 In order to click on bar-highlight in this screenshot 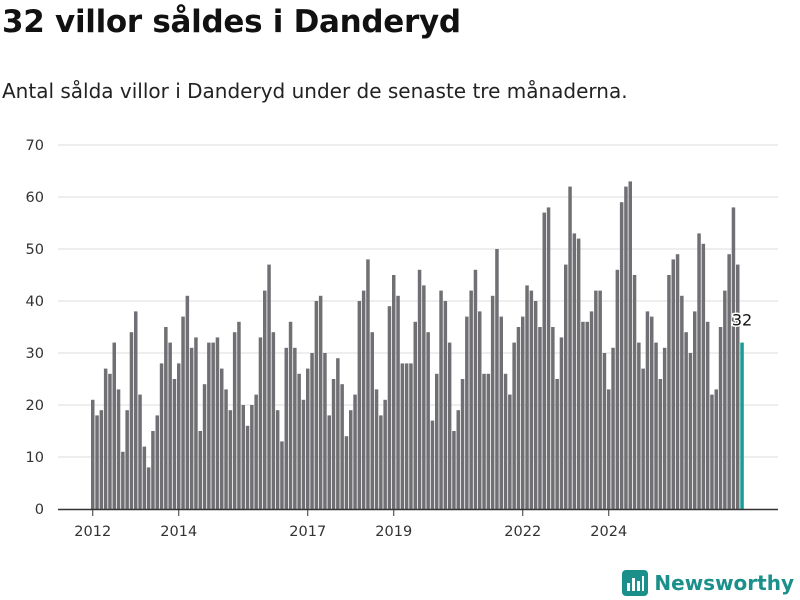, I will do `click(742, 425)`.